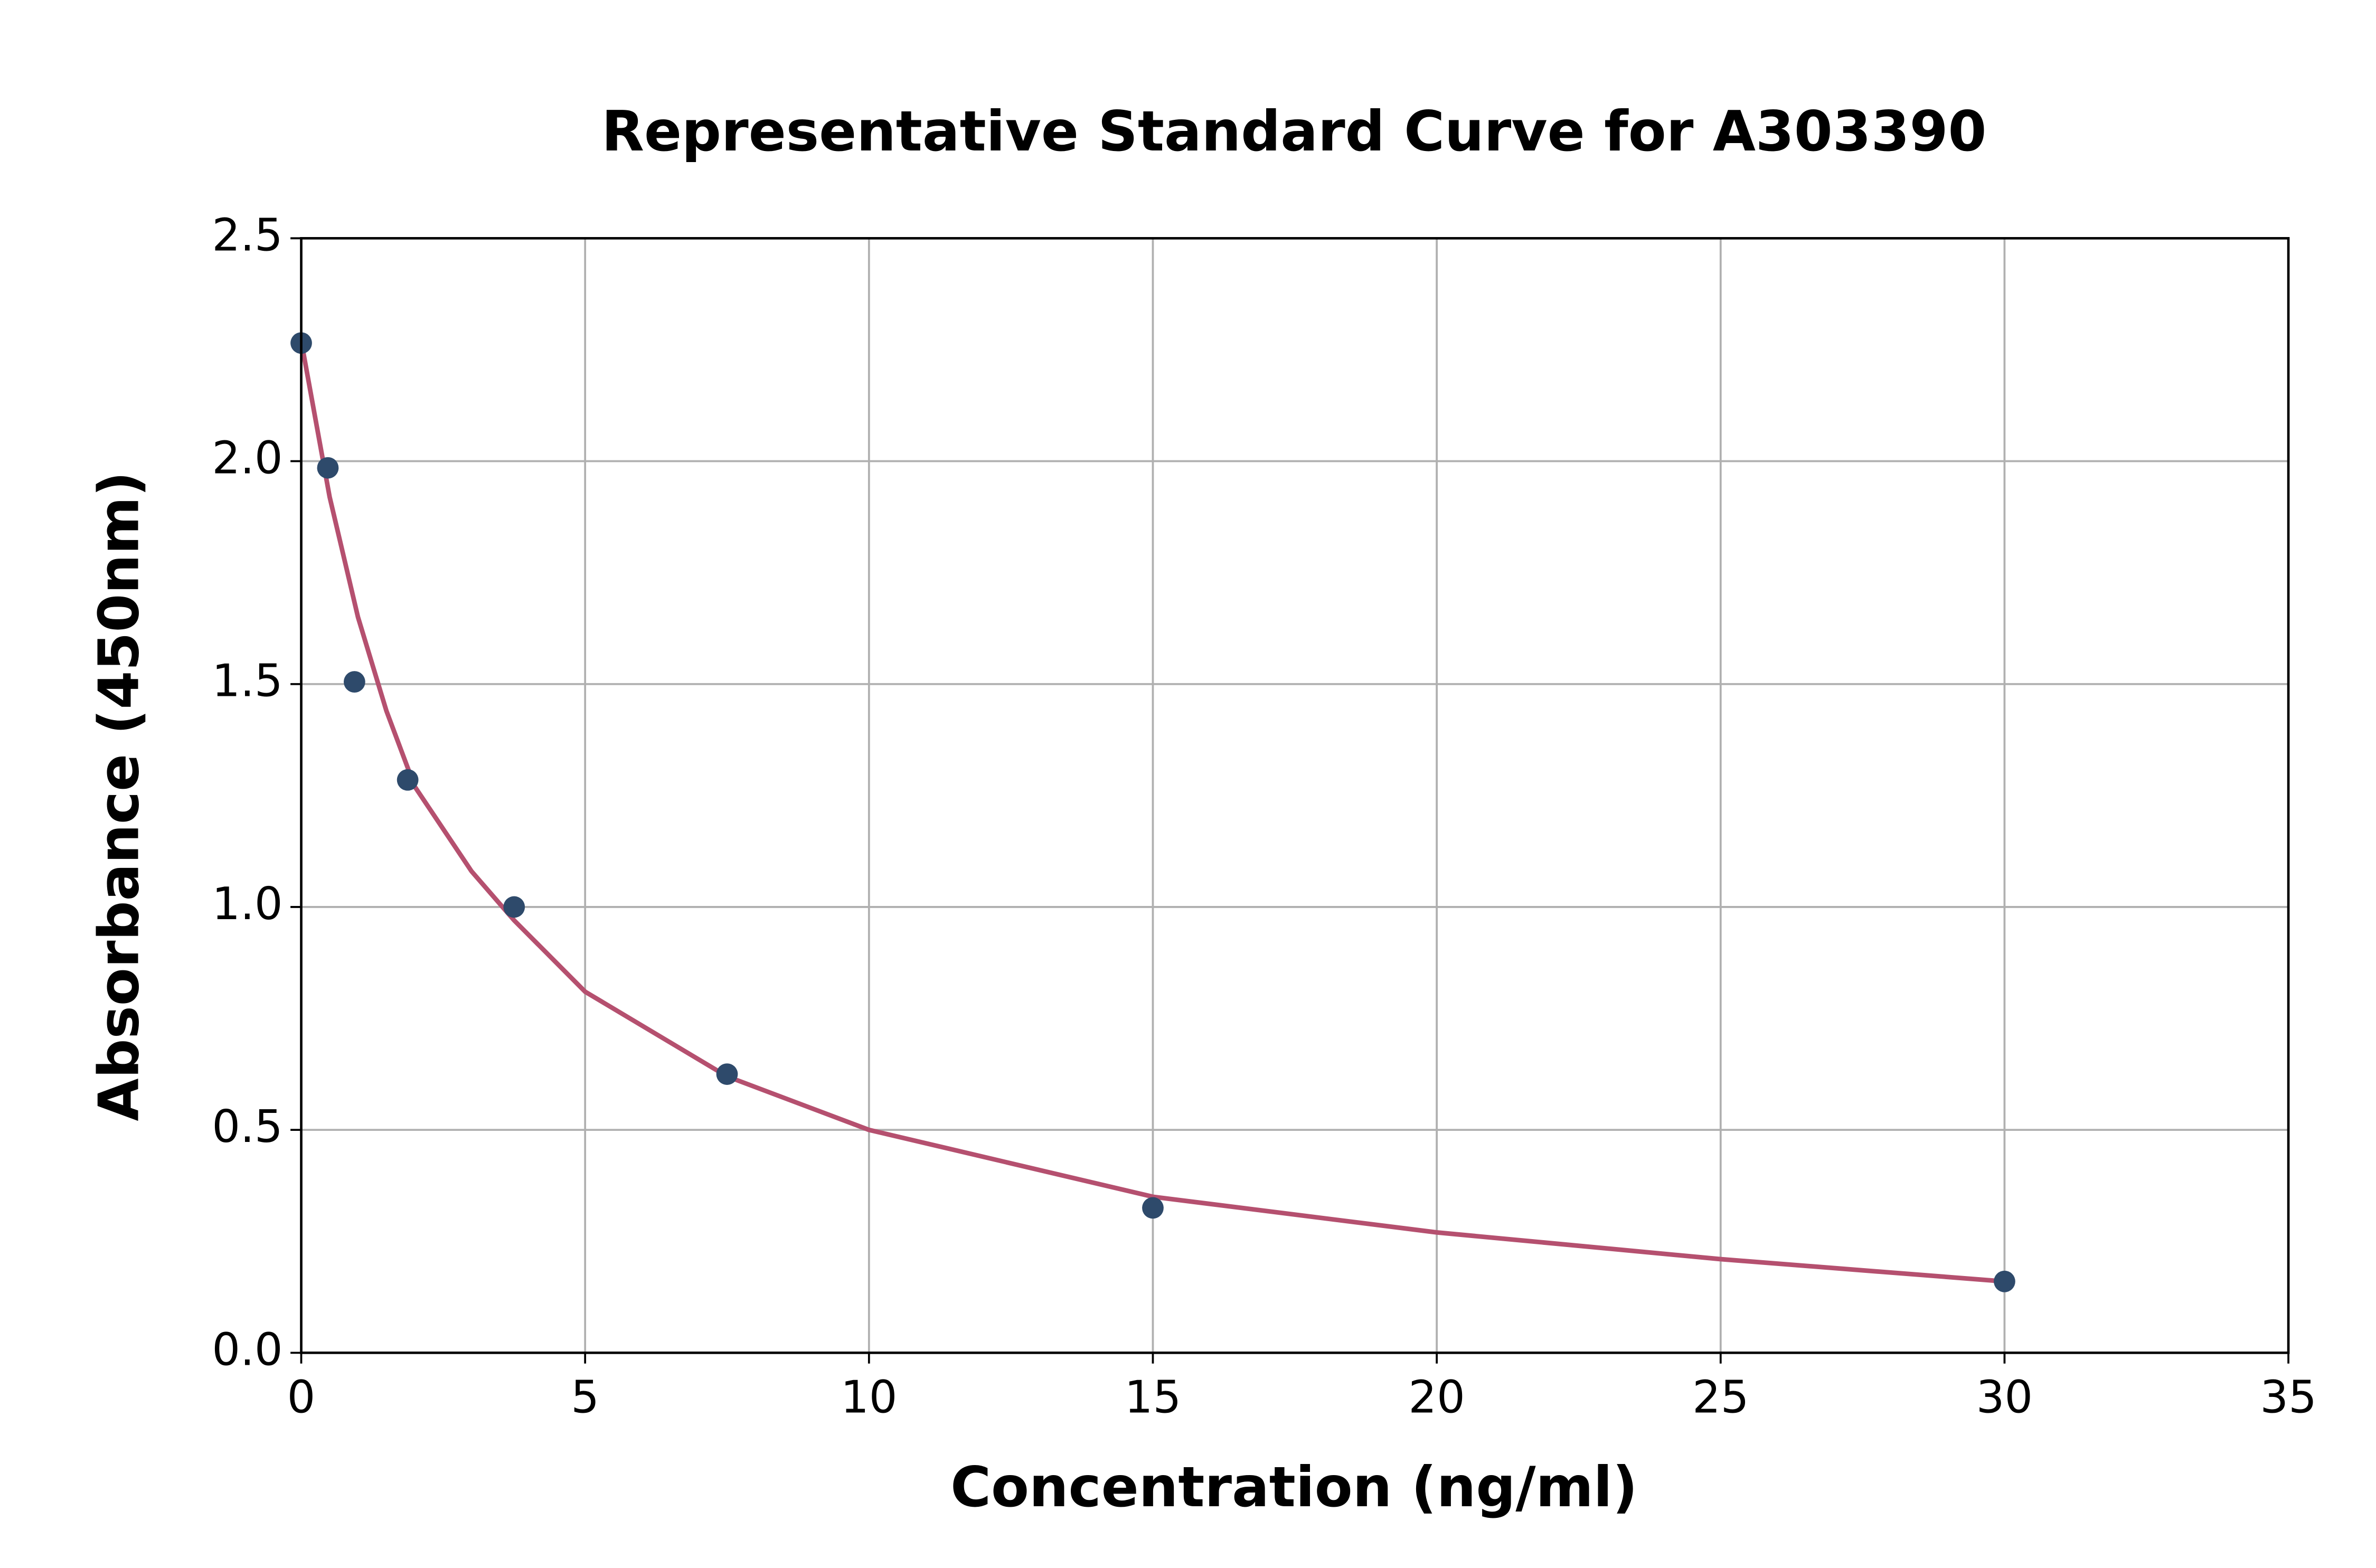 The image size is (2376, 1568). Describe the element at coordinates (247, 904) in the screenshot. I see `y-tick-label: 1.0` at that location.